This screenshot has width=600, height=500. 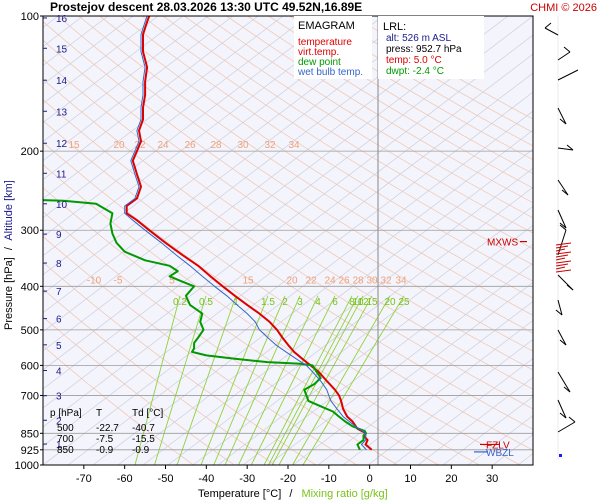 What do you see at coordinates (236, 302) in the screenshot?
I see `mixing-ratio-label: 1` at bounding box center [236, 302].